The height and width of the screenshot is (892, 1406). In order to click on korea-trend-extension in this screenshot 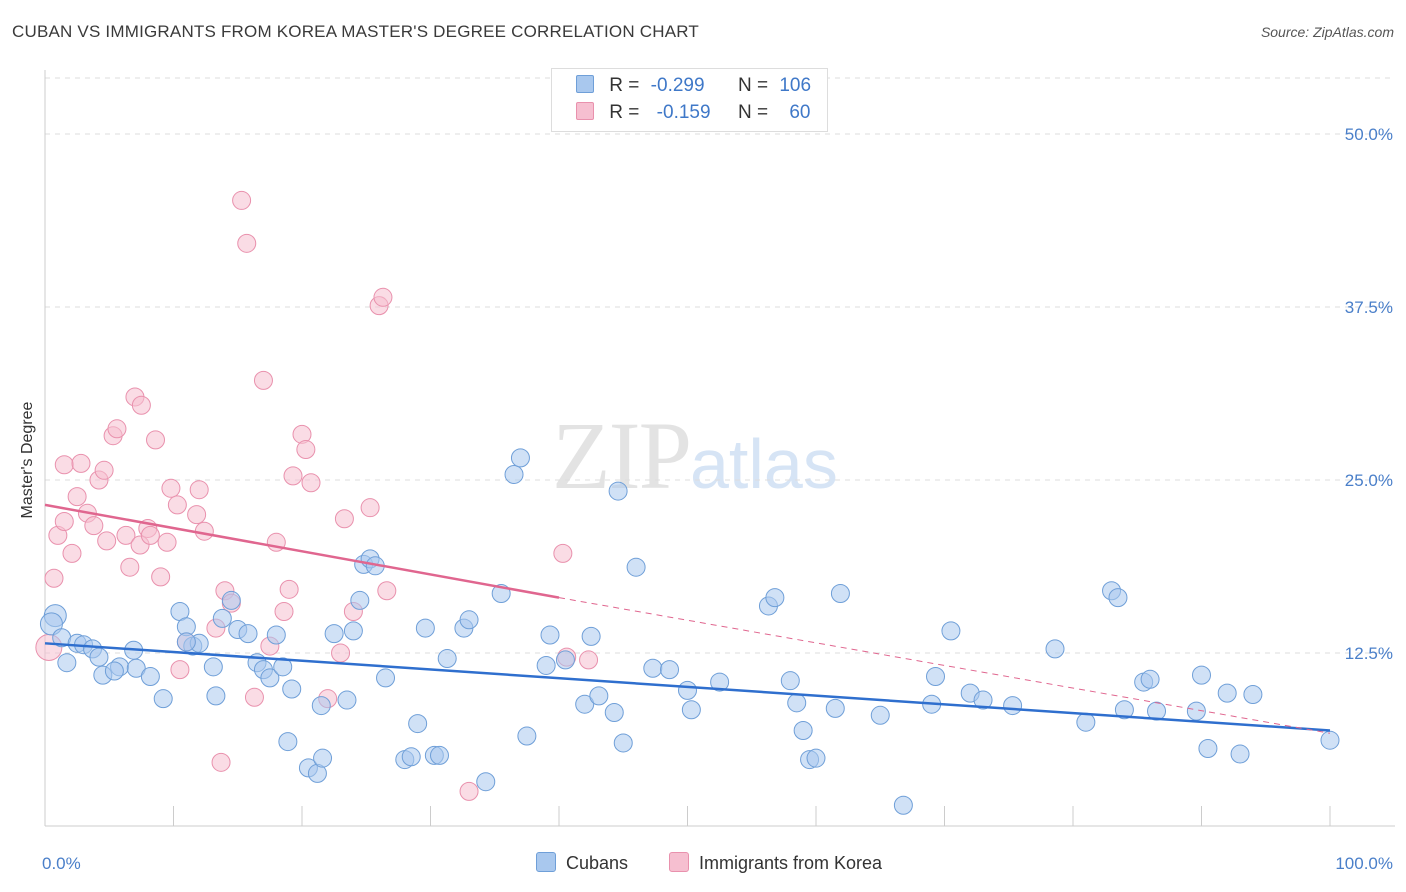, I will do `click(944, 665)`.